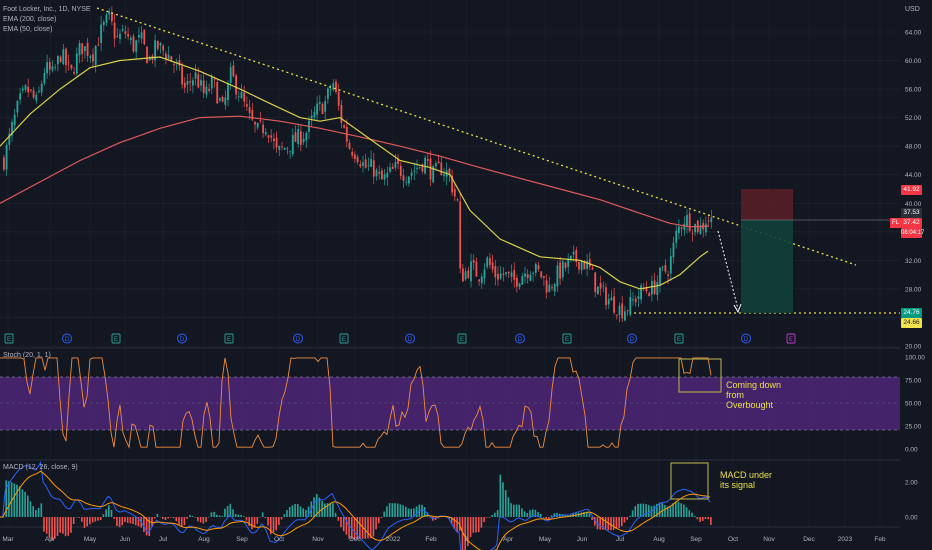  I want to click on ema-price-tag: 37.53, so click(911, 213).